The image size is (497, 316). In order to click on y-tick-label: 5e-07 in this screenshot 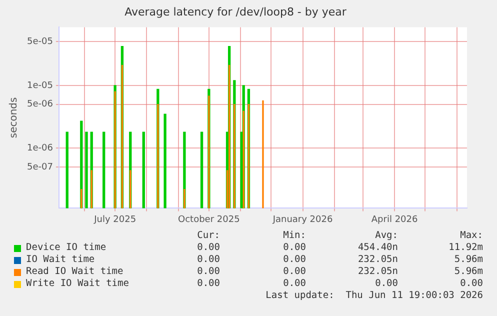, I will do `click(39, 167)`.